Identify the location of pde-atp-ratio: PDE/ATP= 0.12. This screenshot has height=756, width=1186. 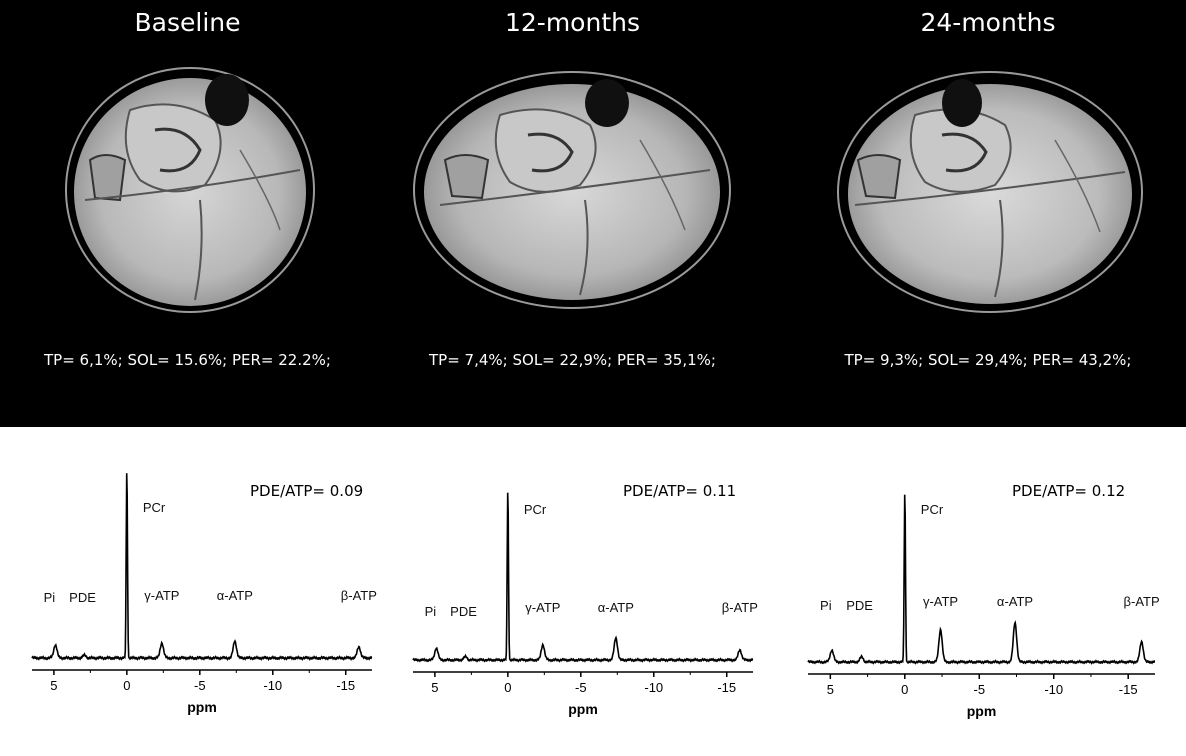
(1069, 491).